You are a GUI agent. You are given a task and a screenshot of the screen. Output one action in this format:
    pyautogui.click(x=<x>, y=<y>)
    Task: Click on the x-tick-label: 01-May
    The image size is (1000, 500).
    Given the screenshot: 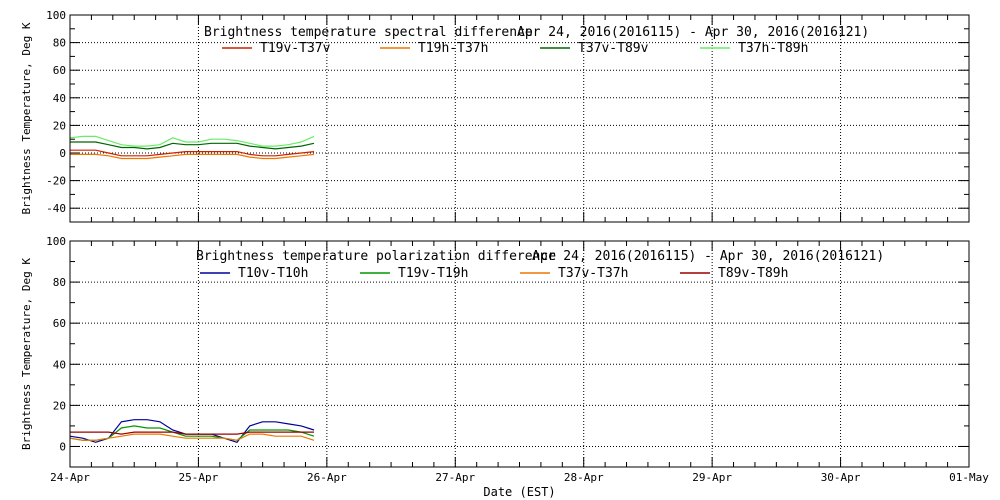 What is the action you would take?
    pyautogui.click(x=969, y=477)
    